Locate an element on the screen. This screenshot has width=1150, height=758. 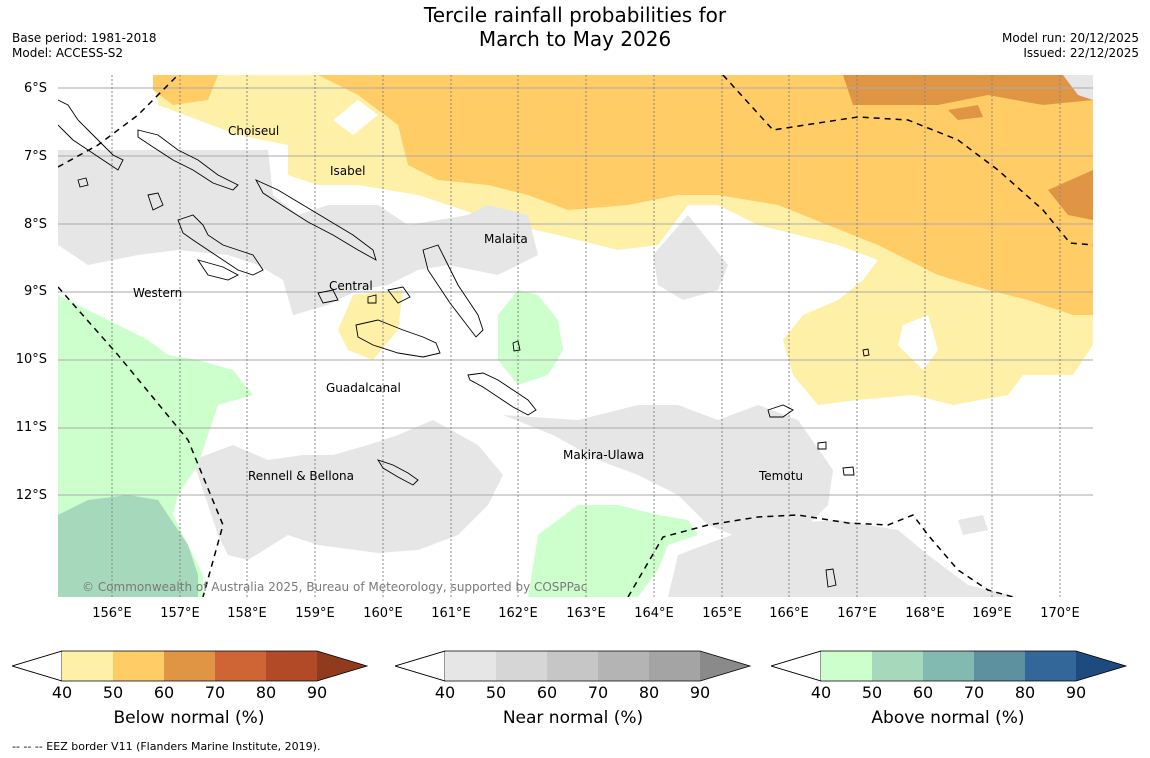
below-colorbar-max-arrow is located at coordinates (342, 666).